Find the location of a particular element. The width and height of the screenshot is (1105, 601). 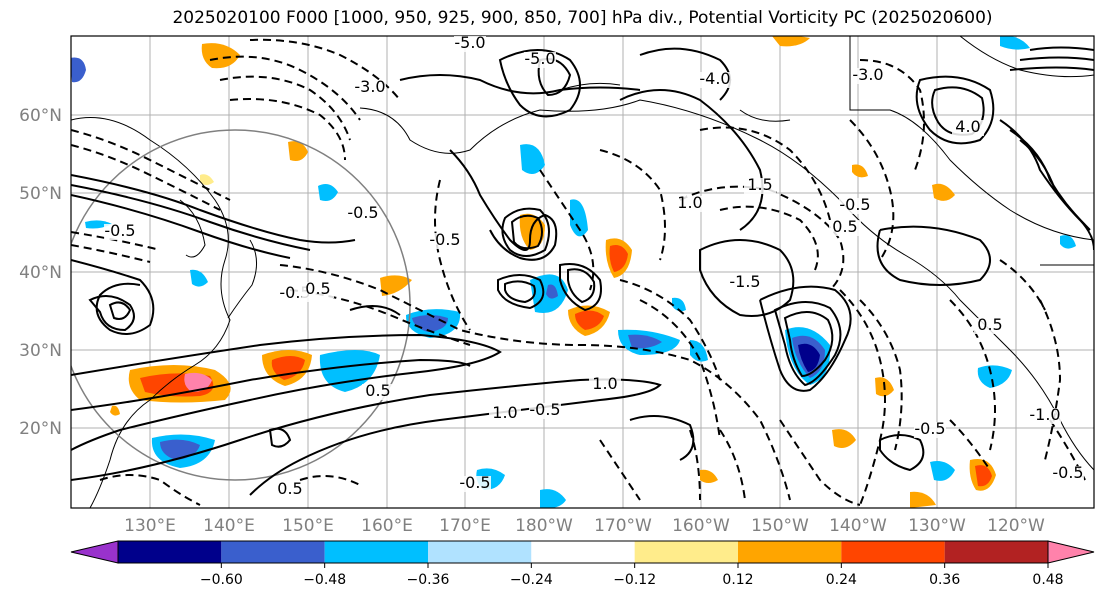

longitude-label: 150°E is located at coordinates (308, 526).